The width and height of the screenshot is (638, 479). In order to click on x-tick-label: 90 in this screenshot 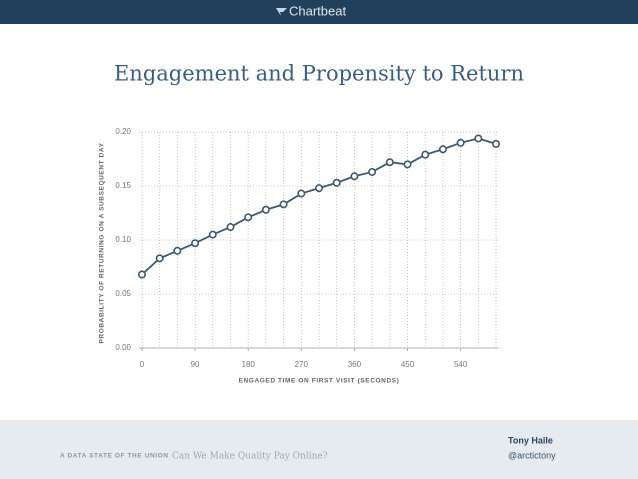, I will do `click(195, 364)`.